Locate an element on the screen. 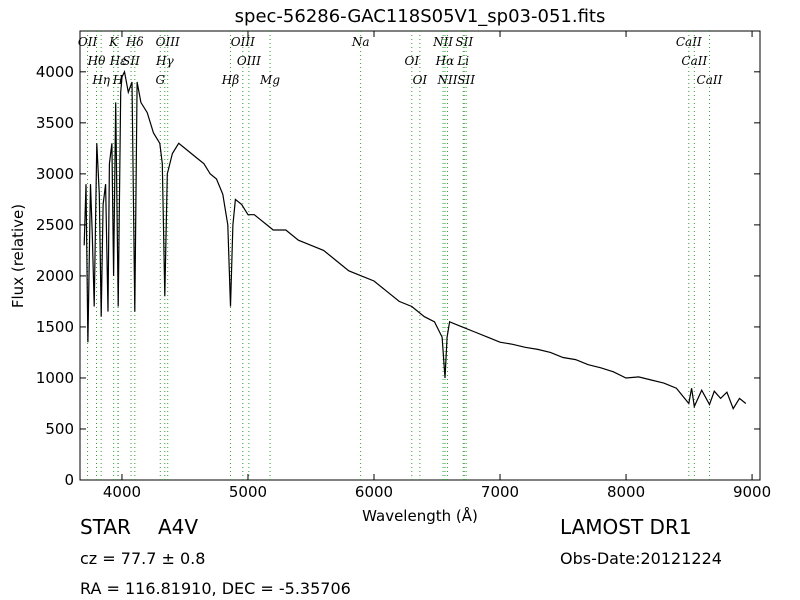  spectral-line-label: K is located at coordinates (113, 42).